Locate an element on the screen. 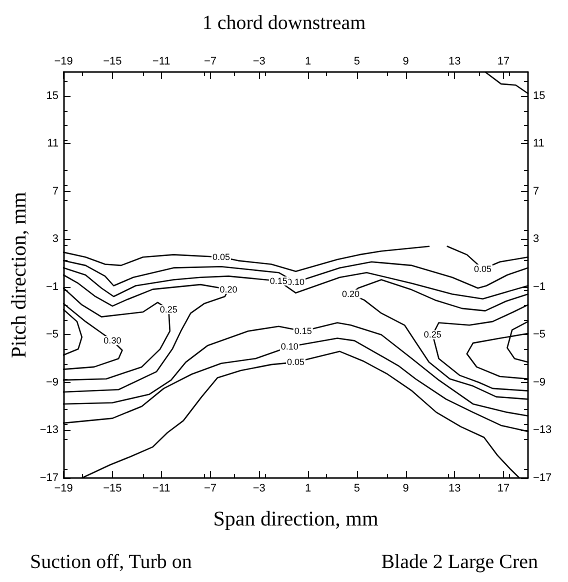  x-tick-label: −19 is located at coordinates (63, 488).